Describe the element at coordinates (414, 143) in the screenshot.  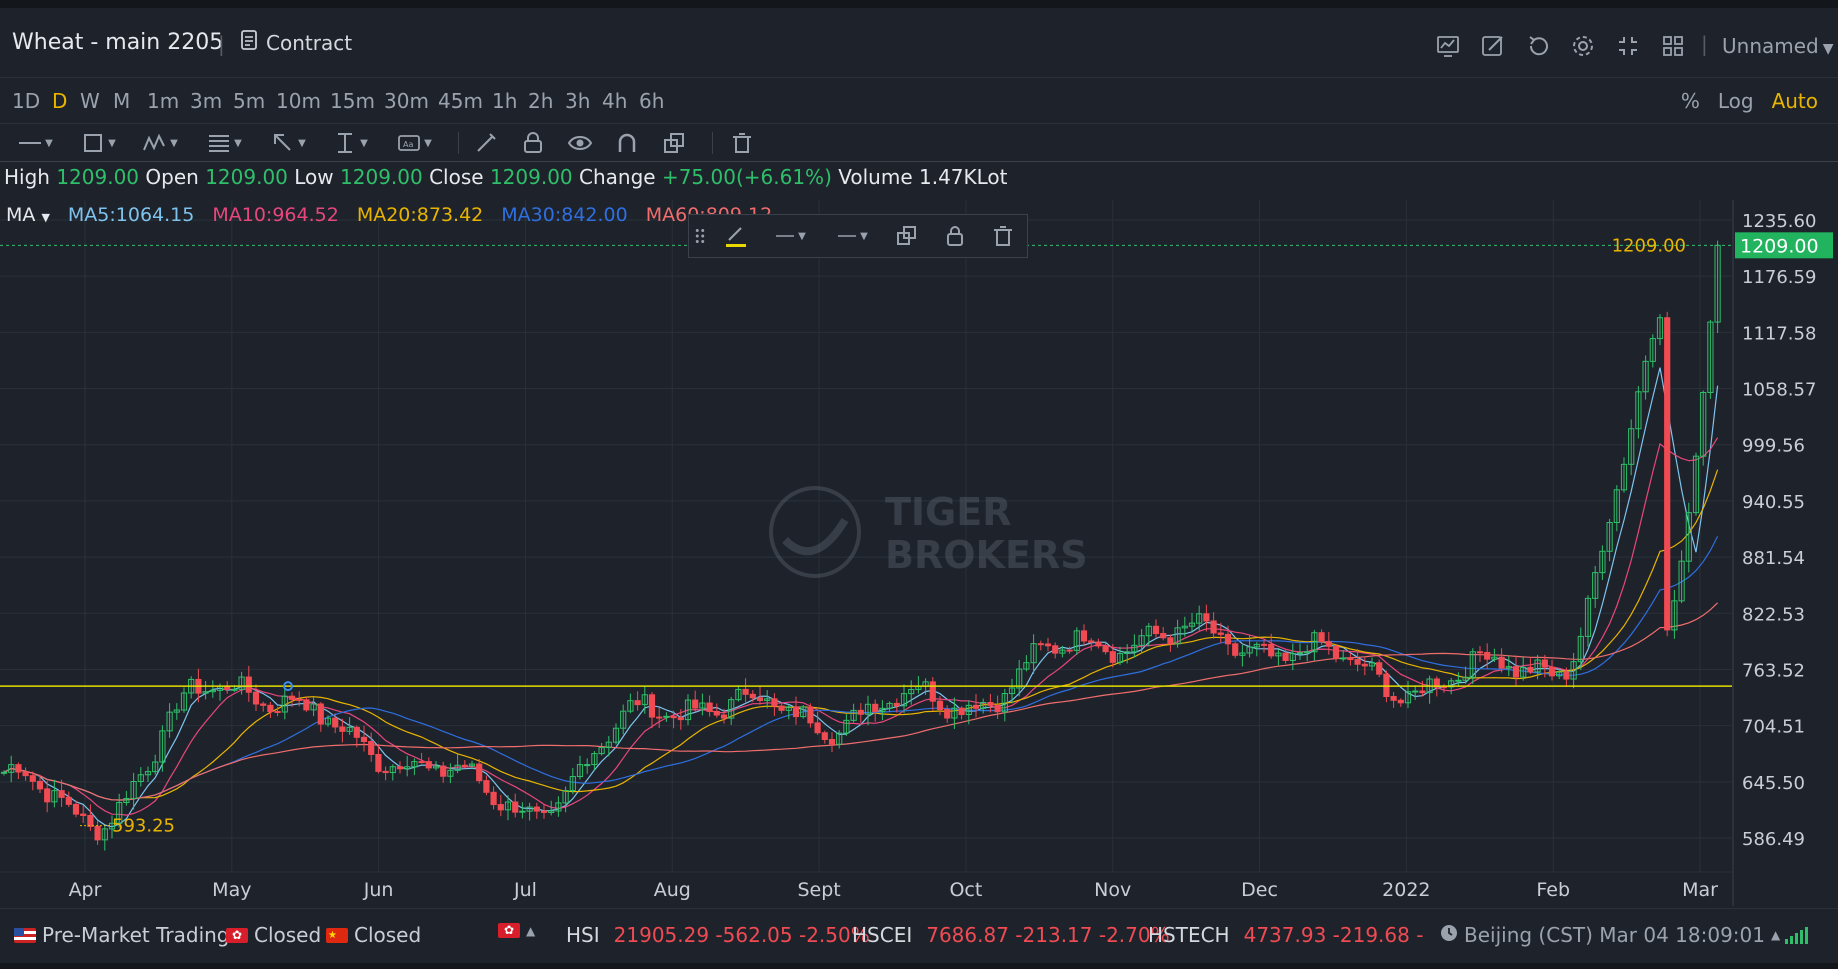
I see `text-tool-icon: Aa ▼` at that location.